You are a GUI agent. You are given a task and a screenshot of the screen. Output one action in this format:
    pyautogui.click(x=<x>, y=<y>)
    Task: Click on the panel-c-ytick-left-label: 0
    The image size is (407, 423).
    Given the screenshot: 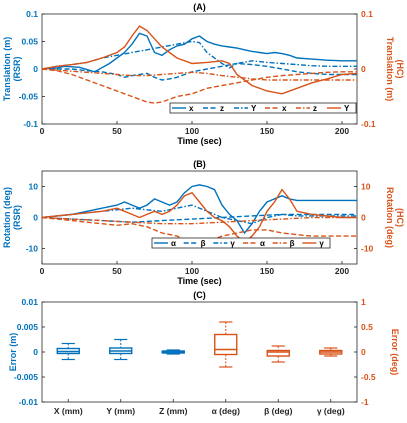 What is the action you would take?
    pyautogui.click(x=35, y=352)
    